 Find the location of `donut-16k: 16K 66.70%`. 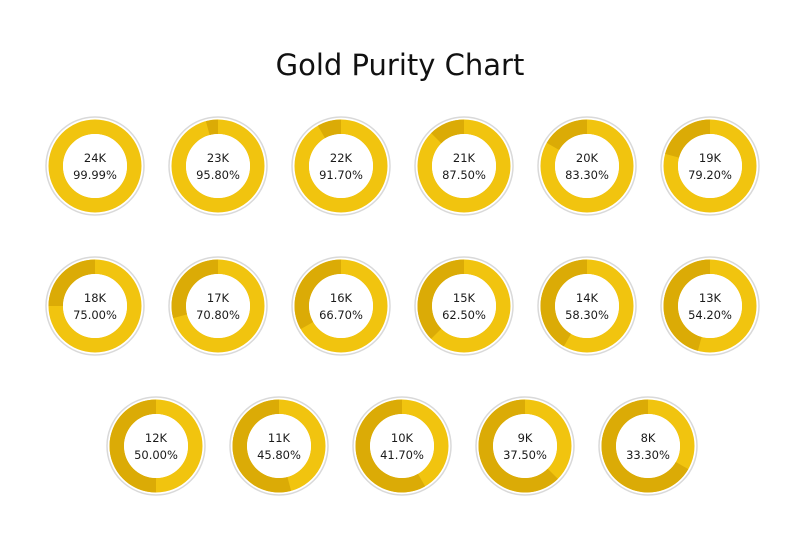

donut-16k: 16K 66.70% is located at coordinates (341, 306).